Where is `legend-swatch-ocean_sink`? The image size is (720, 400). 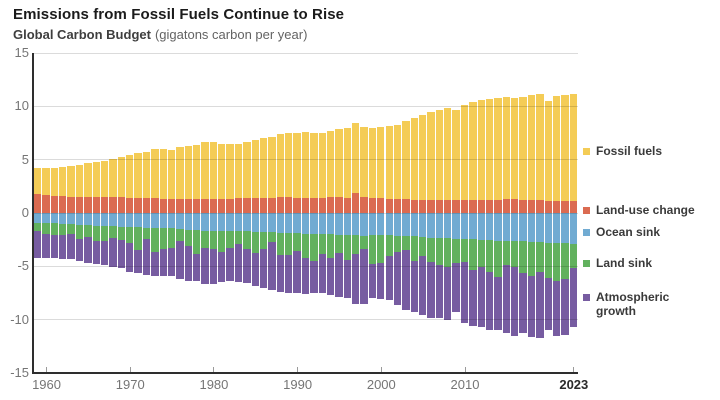
legend-swatch-ocean_sink is located at coordinates (586, 232).